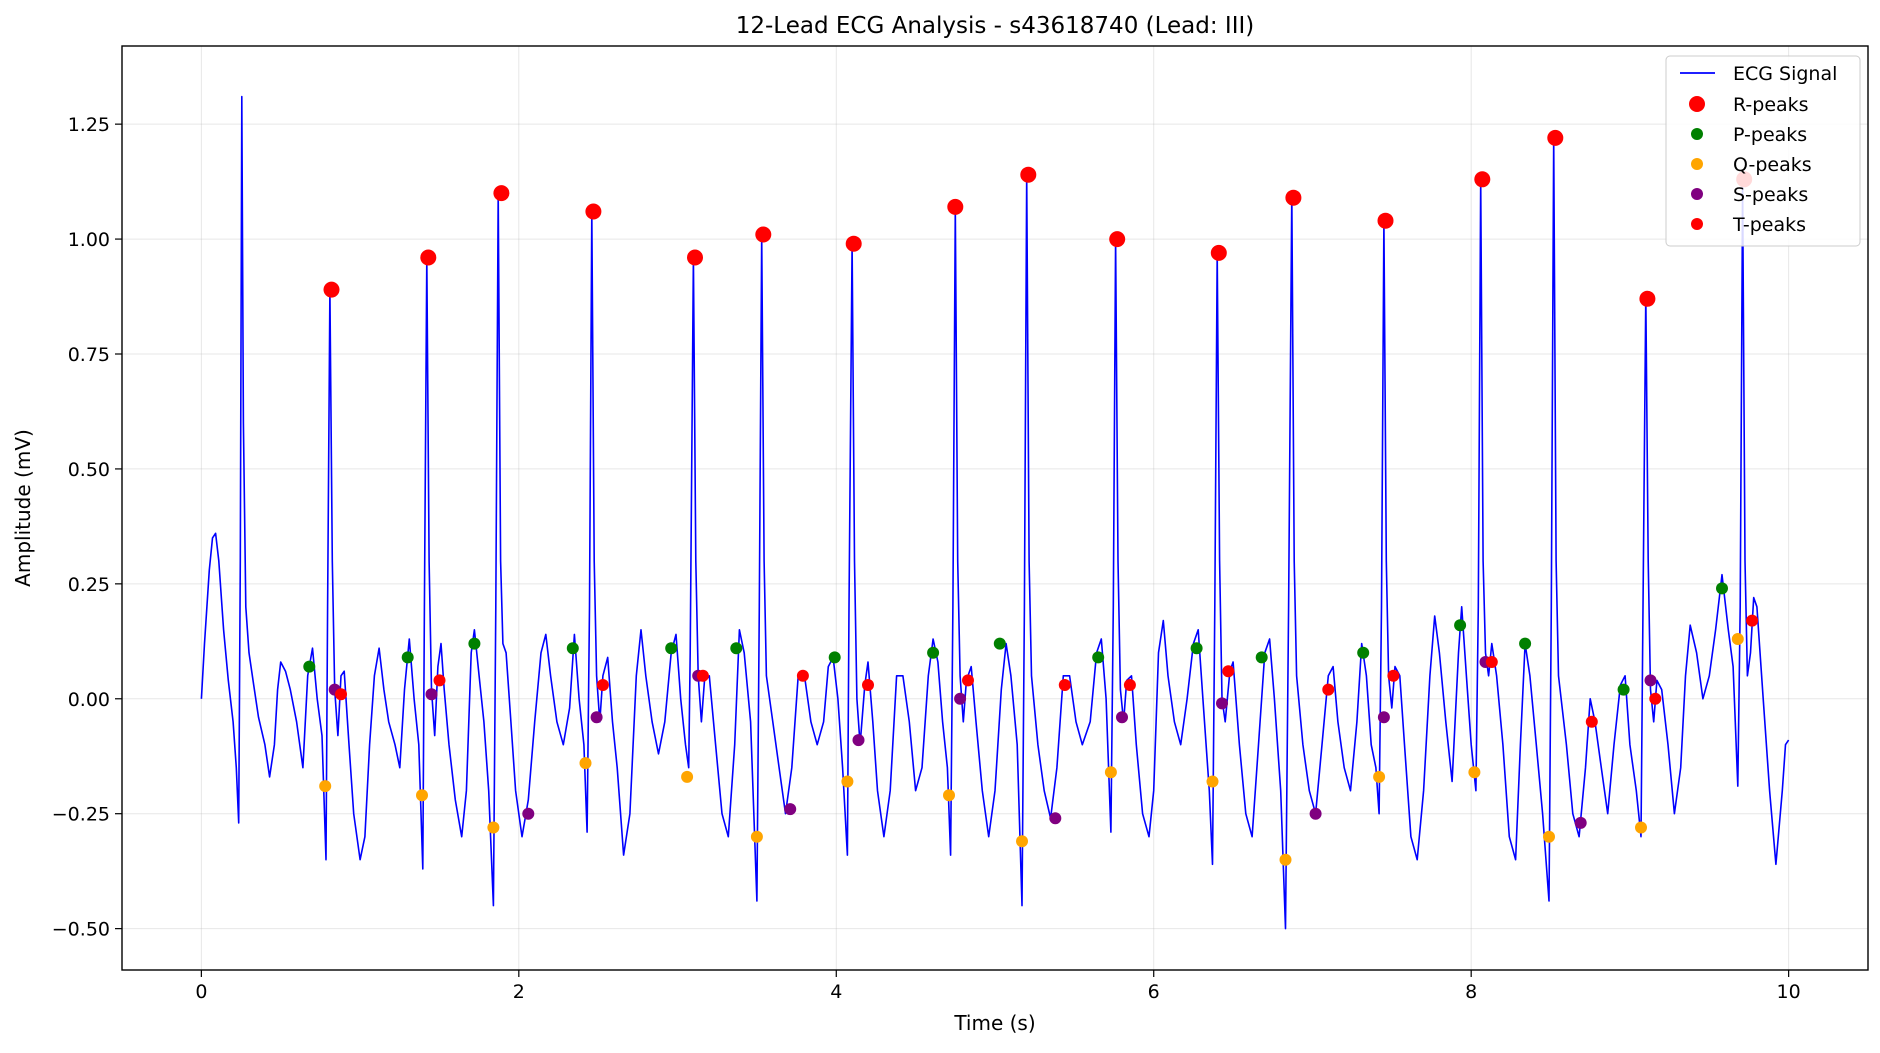 This screenshot has height=1053, width=1880. What do you see at coordinates (1770, 135) in the screenshot?
I see `legend-label-p-peaks: P-peaks` at bounding box center [1770, 135].